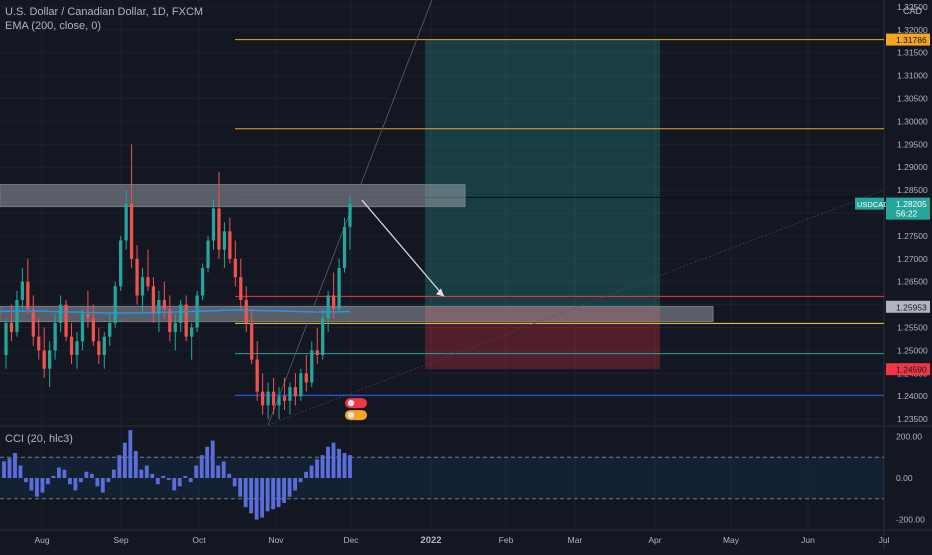 This screenshot has width=932, height=555. I want to click on price-label-text: 1.31786, so click(911, 40).